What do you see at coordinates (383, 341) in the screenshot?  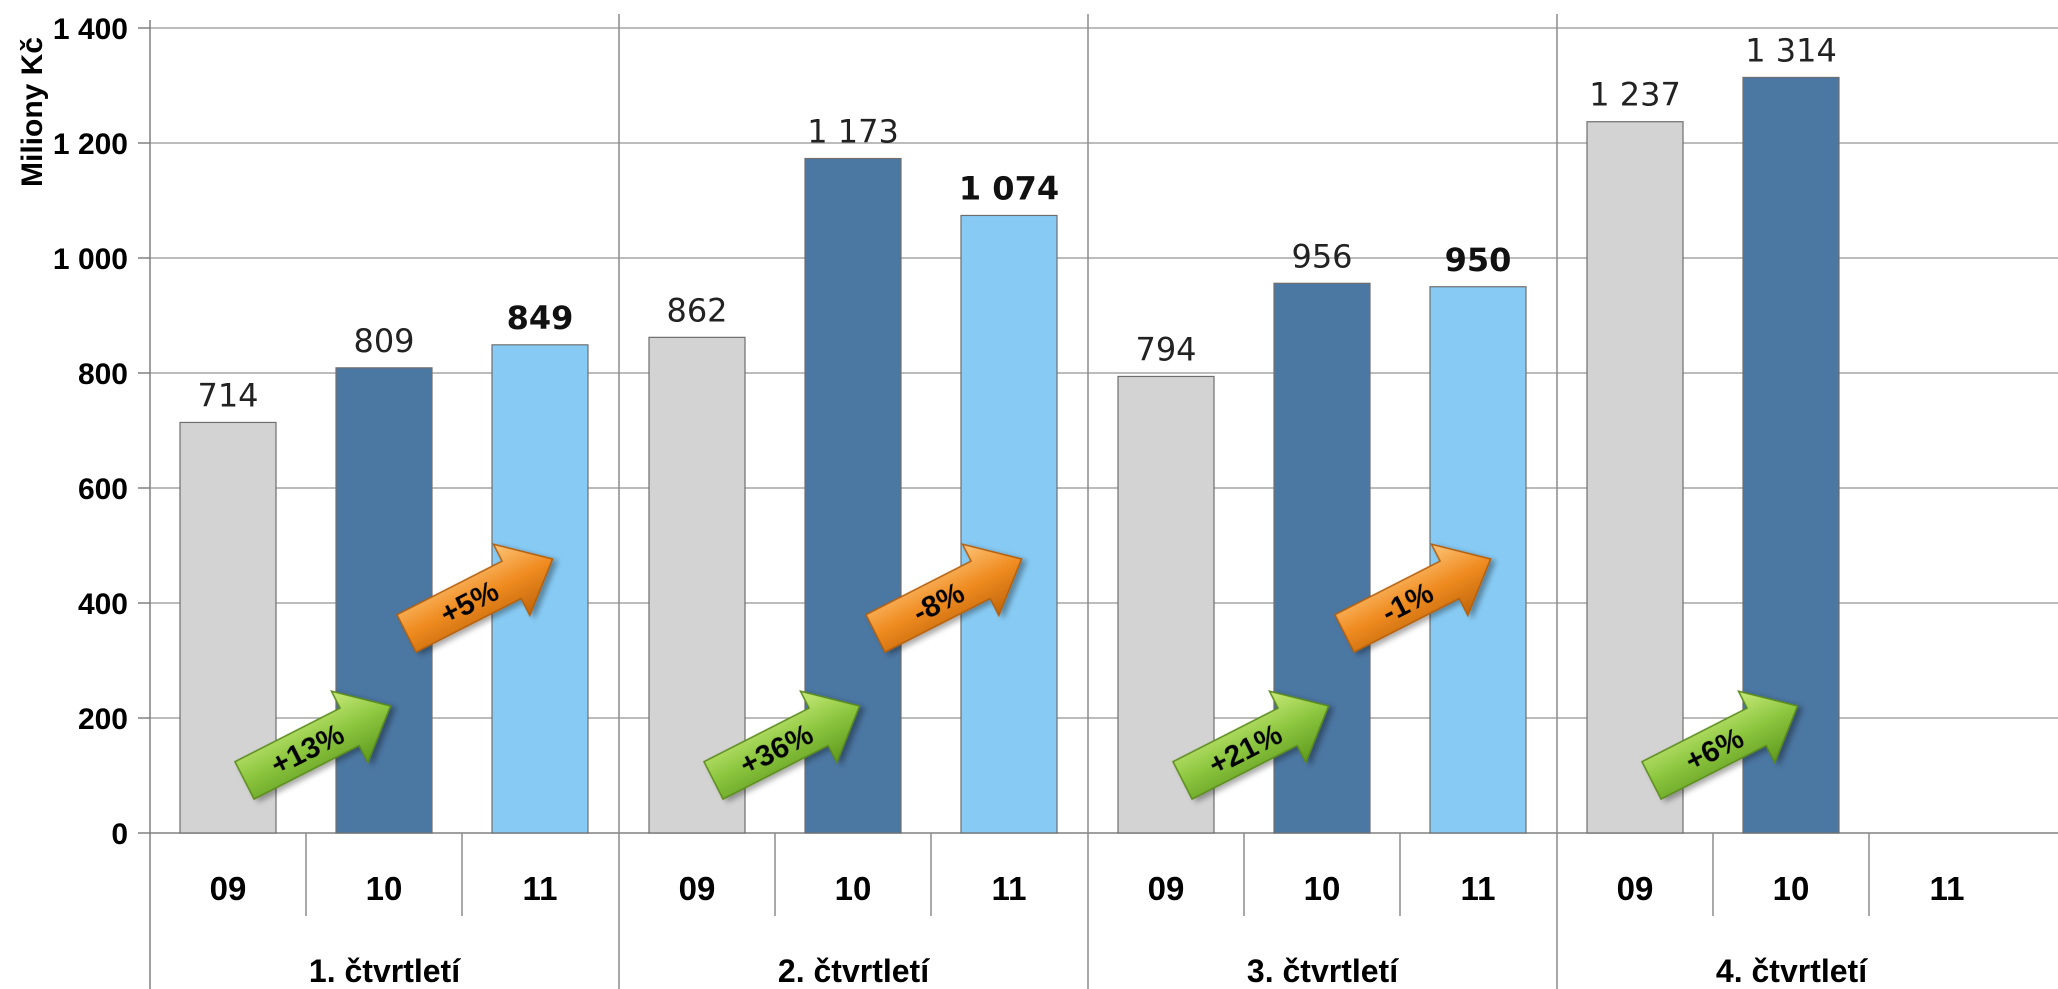 I see `bar-value-label: 809` at bounding box center [383, 341].